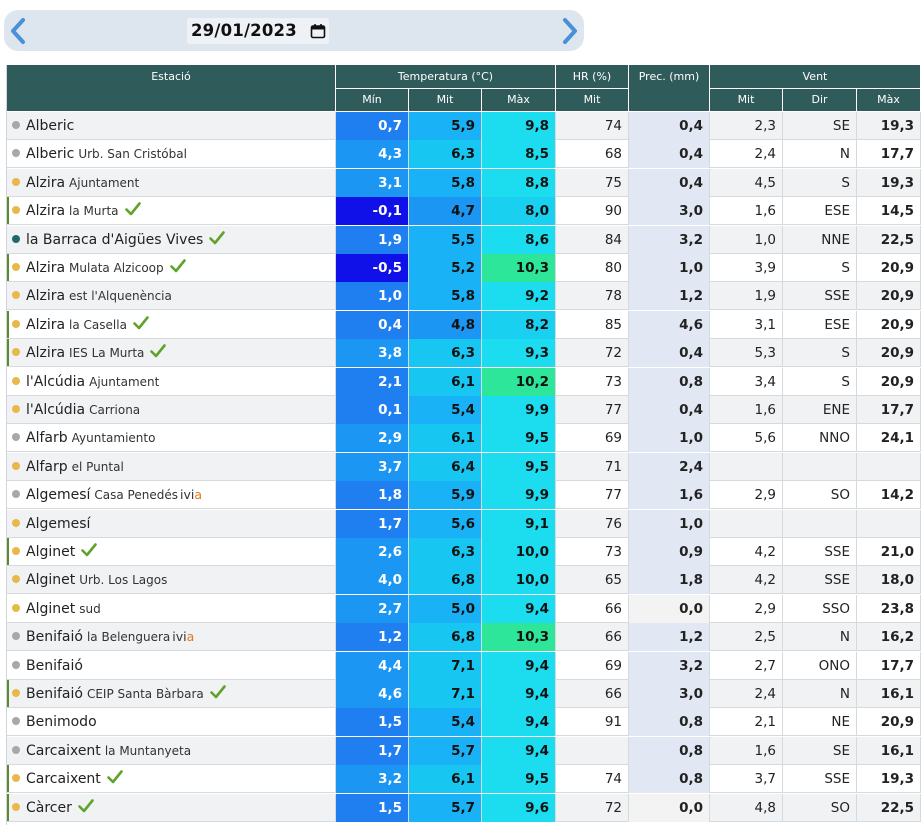  Describe the element at coordinates (171, 154) in the screenshot. I see `station-cell: Alberic Urb. San Cristóbal` at that location.